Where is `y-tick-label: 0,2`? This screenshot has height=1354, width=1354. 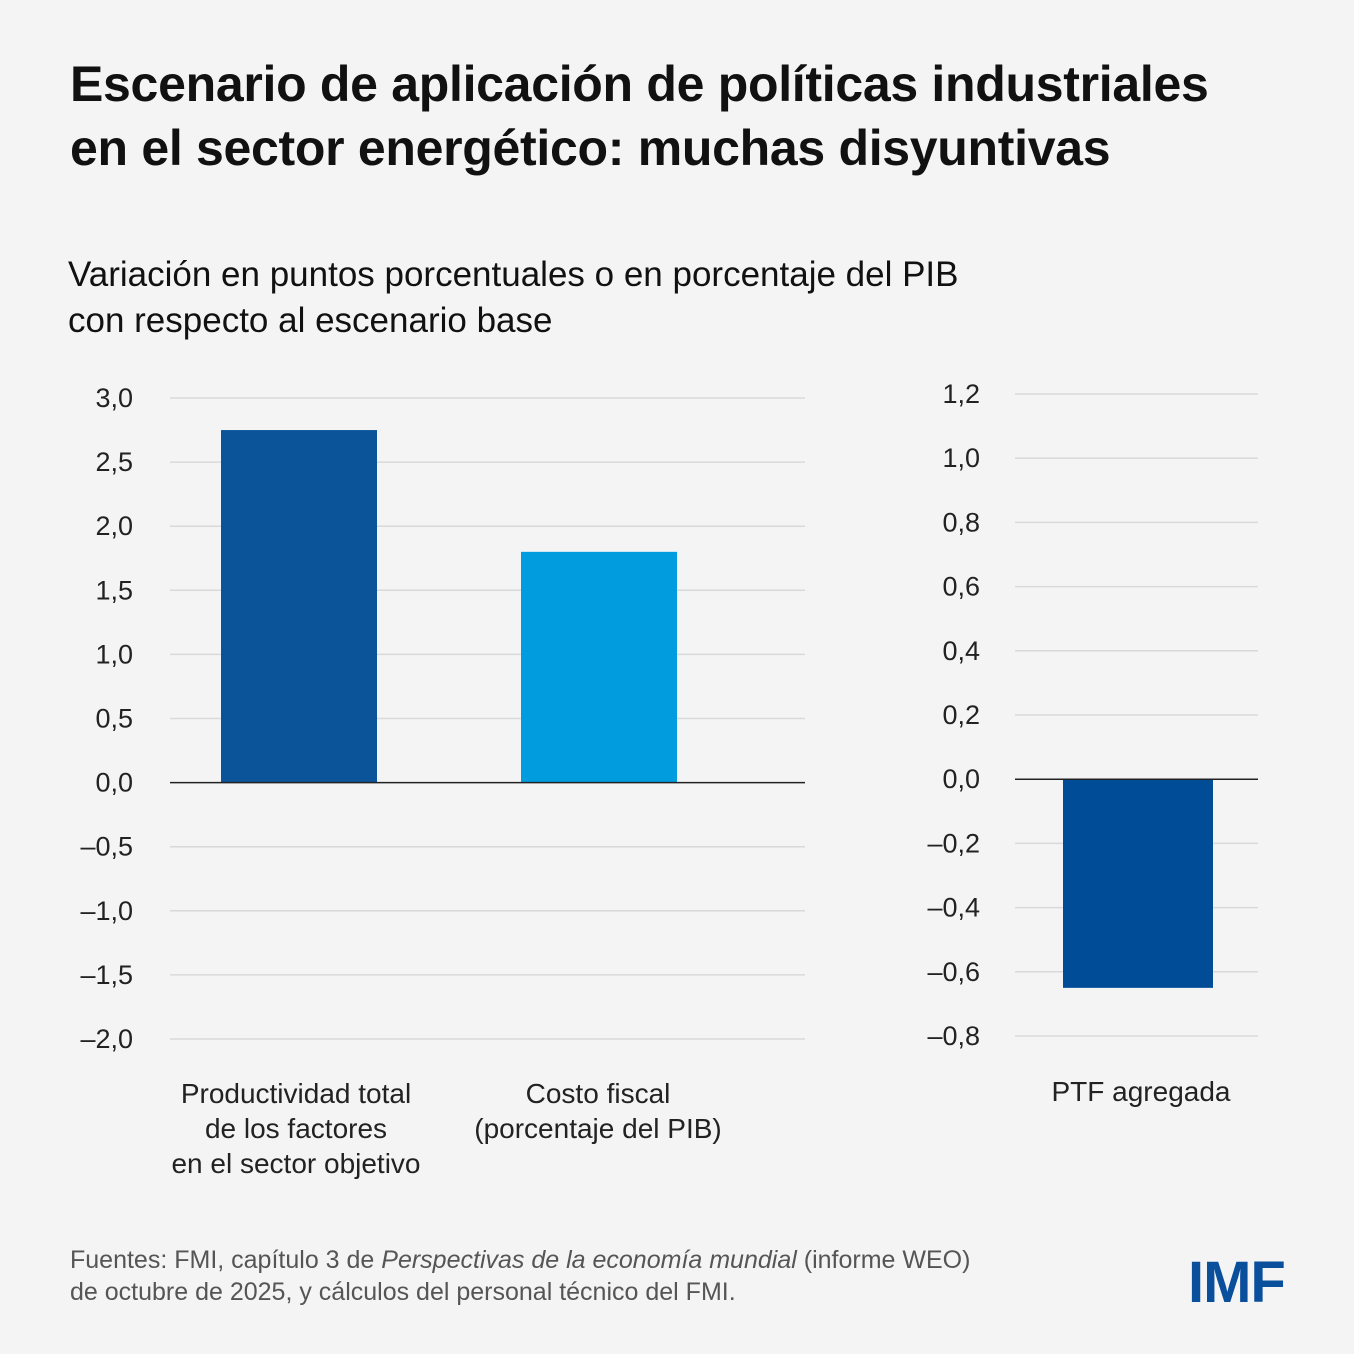
y-tick-label: 0,2 is located at coordinates (961, 715).